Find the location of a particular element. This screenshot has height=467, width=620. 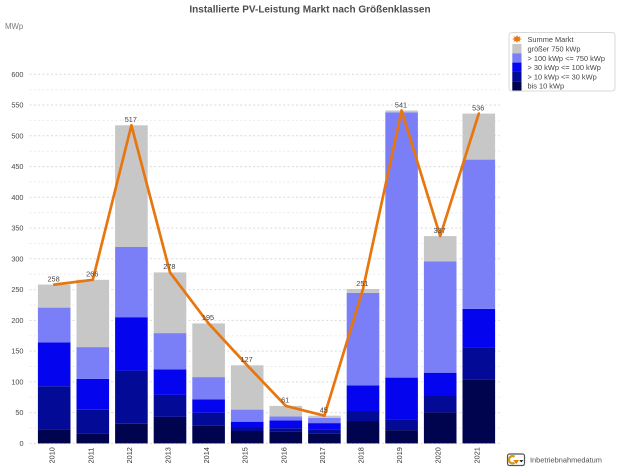

svg-text: 2020 is located at coordinates (438, 455).